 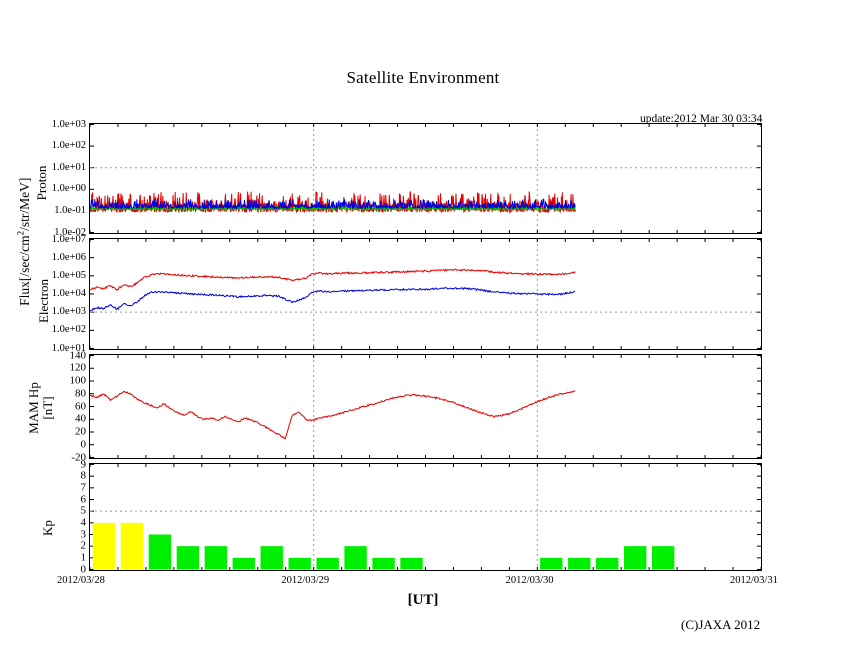 I want to click on mam-hp-ytick-5: 40, so click(x=80, y=418).